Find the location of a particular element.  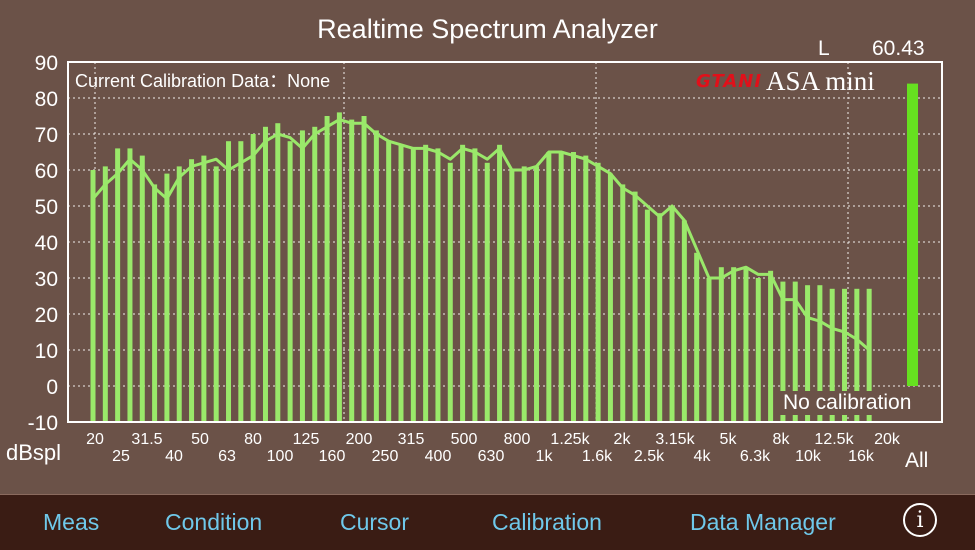

page-title: Realtime Spectrum Analyzer is located at coordinates (487, 29).